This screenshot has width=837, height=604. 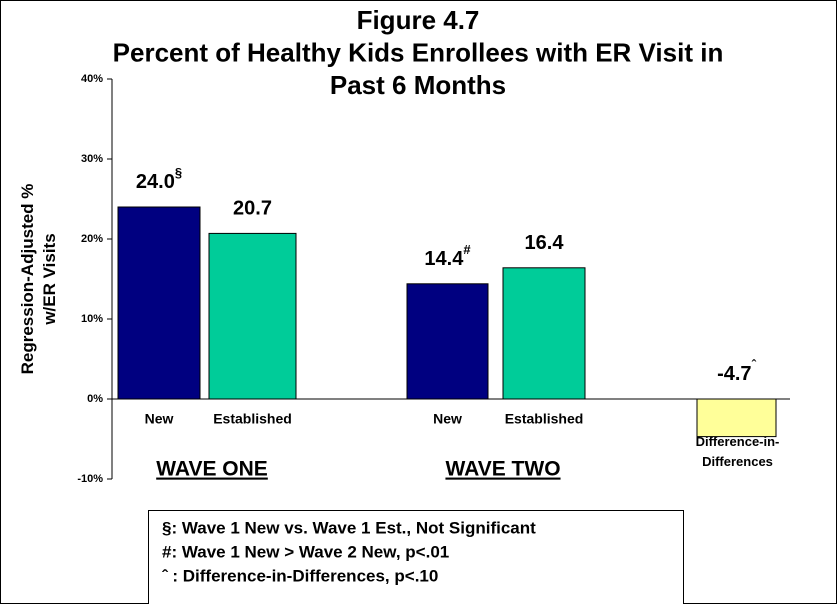 I want to click on chart-title: Past 6 Months, so click(x=418, y=85).